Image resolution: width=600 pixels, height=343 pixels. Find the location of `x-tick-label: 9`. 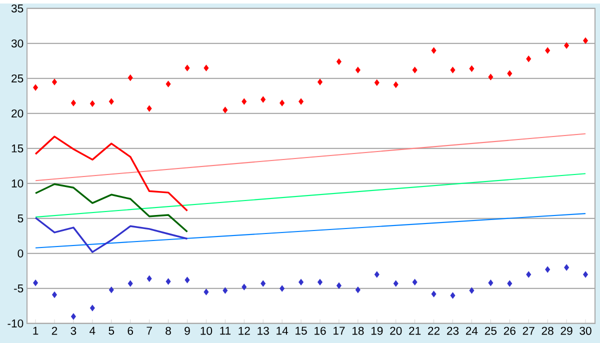

x-tick-label: 9 is located at coordinates (187, 330).